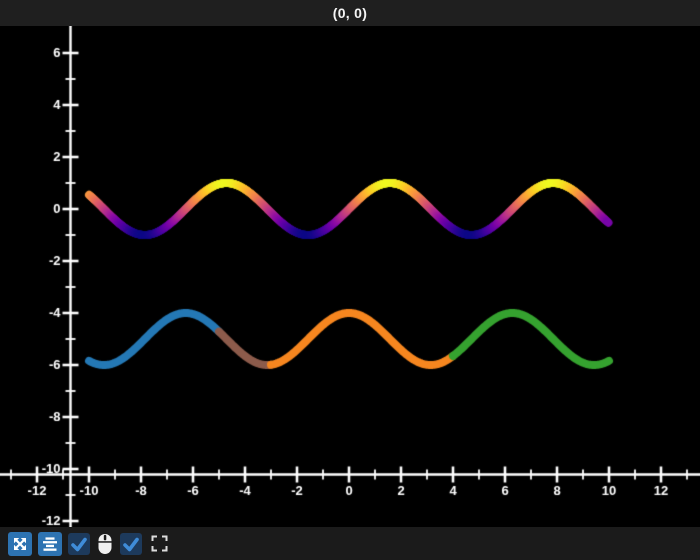 The height and width of the screenshot is (560, 700). I want to click on toolbar-checkbox-right, so click(131, 543).